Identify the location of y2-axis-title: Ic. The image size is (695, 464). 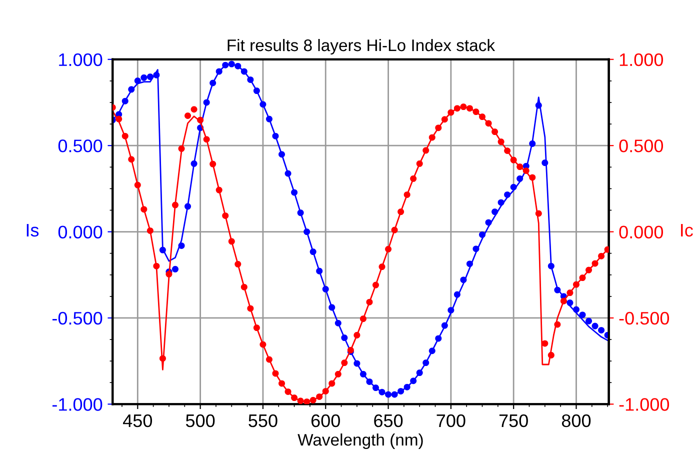
(687, 230).